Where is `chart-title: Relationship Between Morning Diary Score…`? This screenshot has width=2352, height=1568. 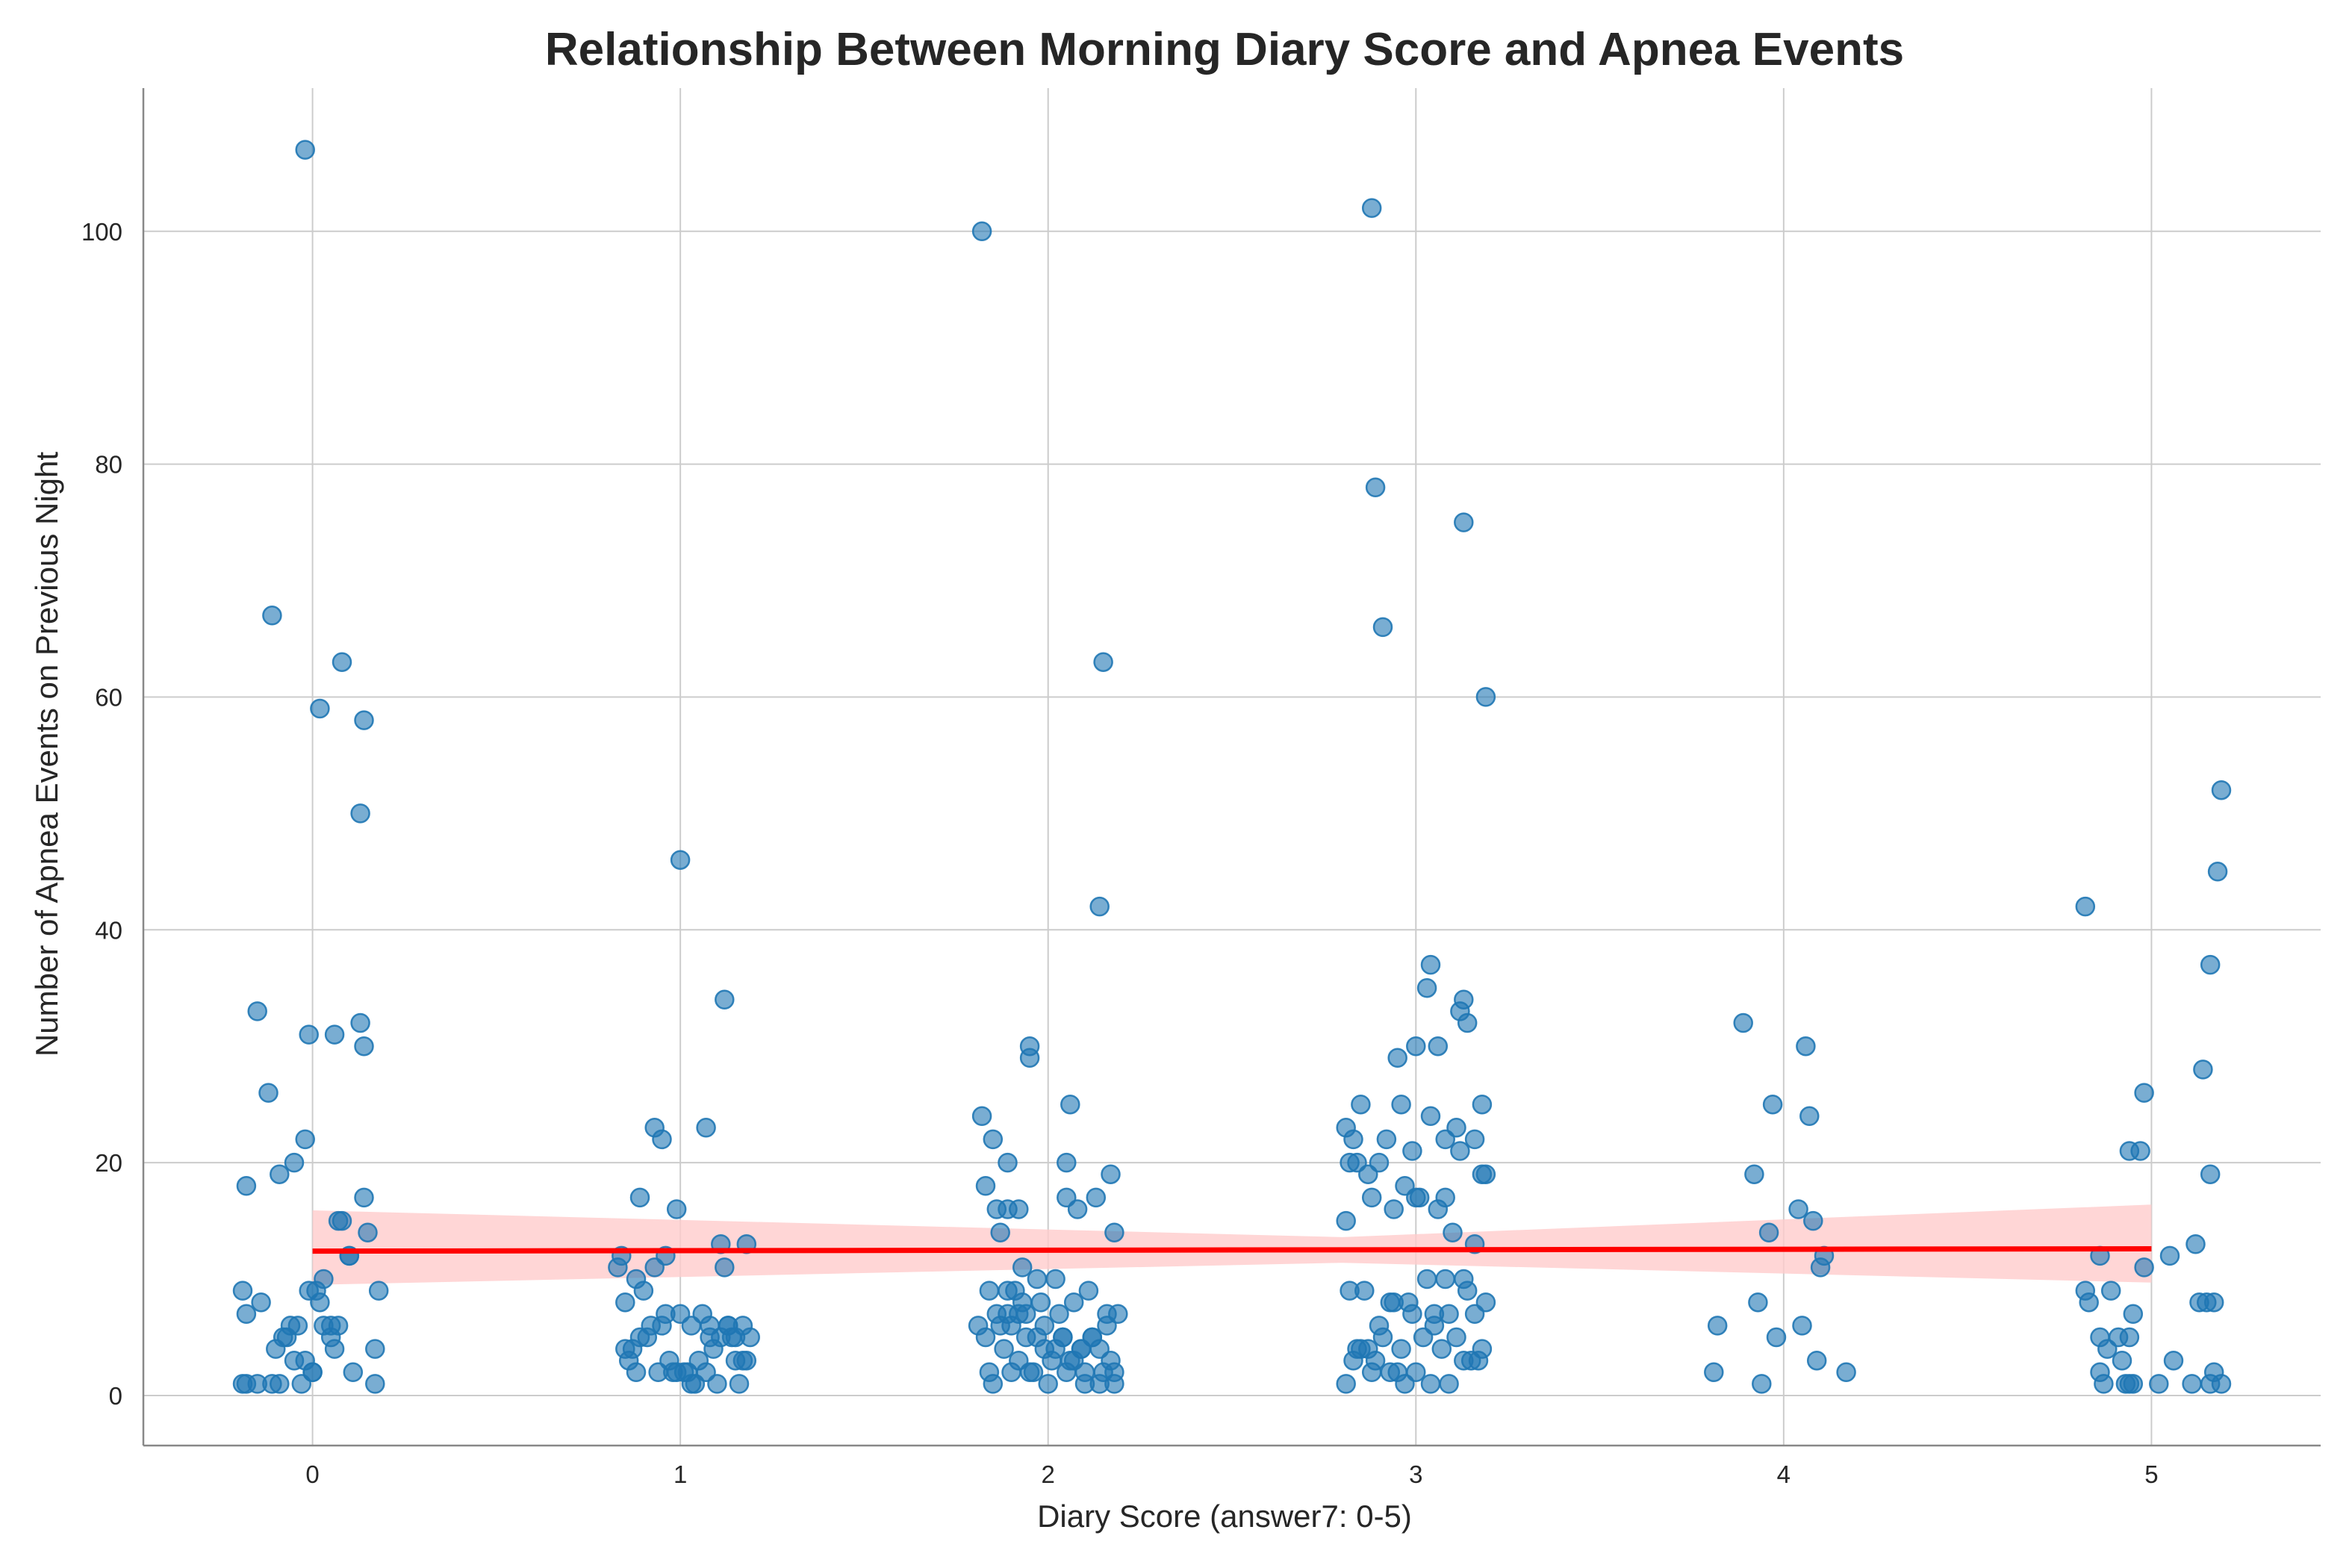 chart-title: Relationship Between Morning Diary Score… is located at coordinates (1224, 49).